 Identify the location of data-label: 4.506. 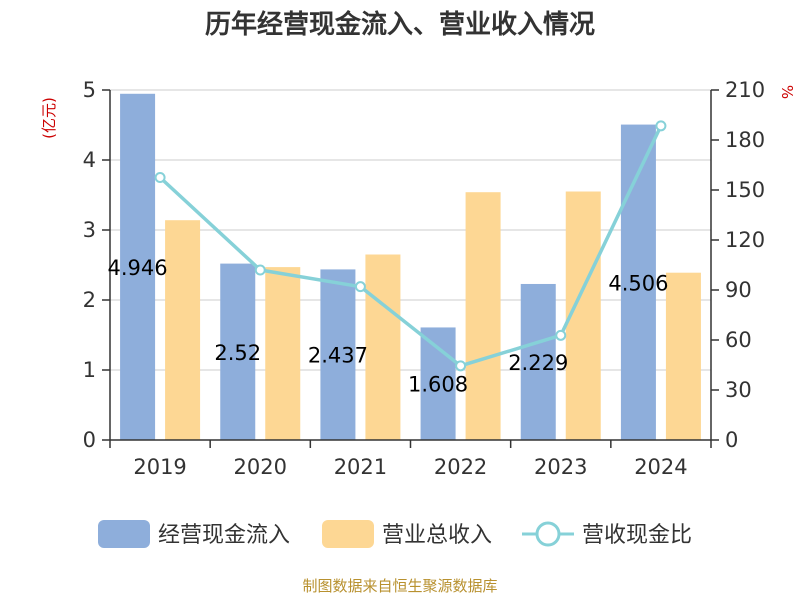
(638, 283).